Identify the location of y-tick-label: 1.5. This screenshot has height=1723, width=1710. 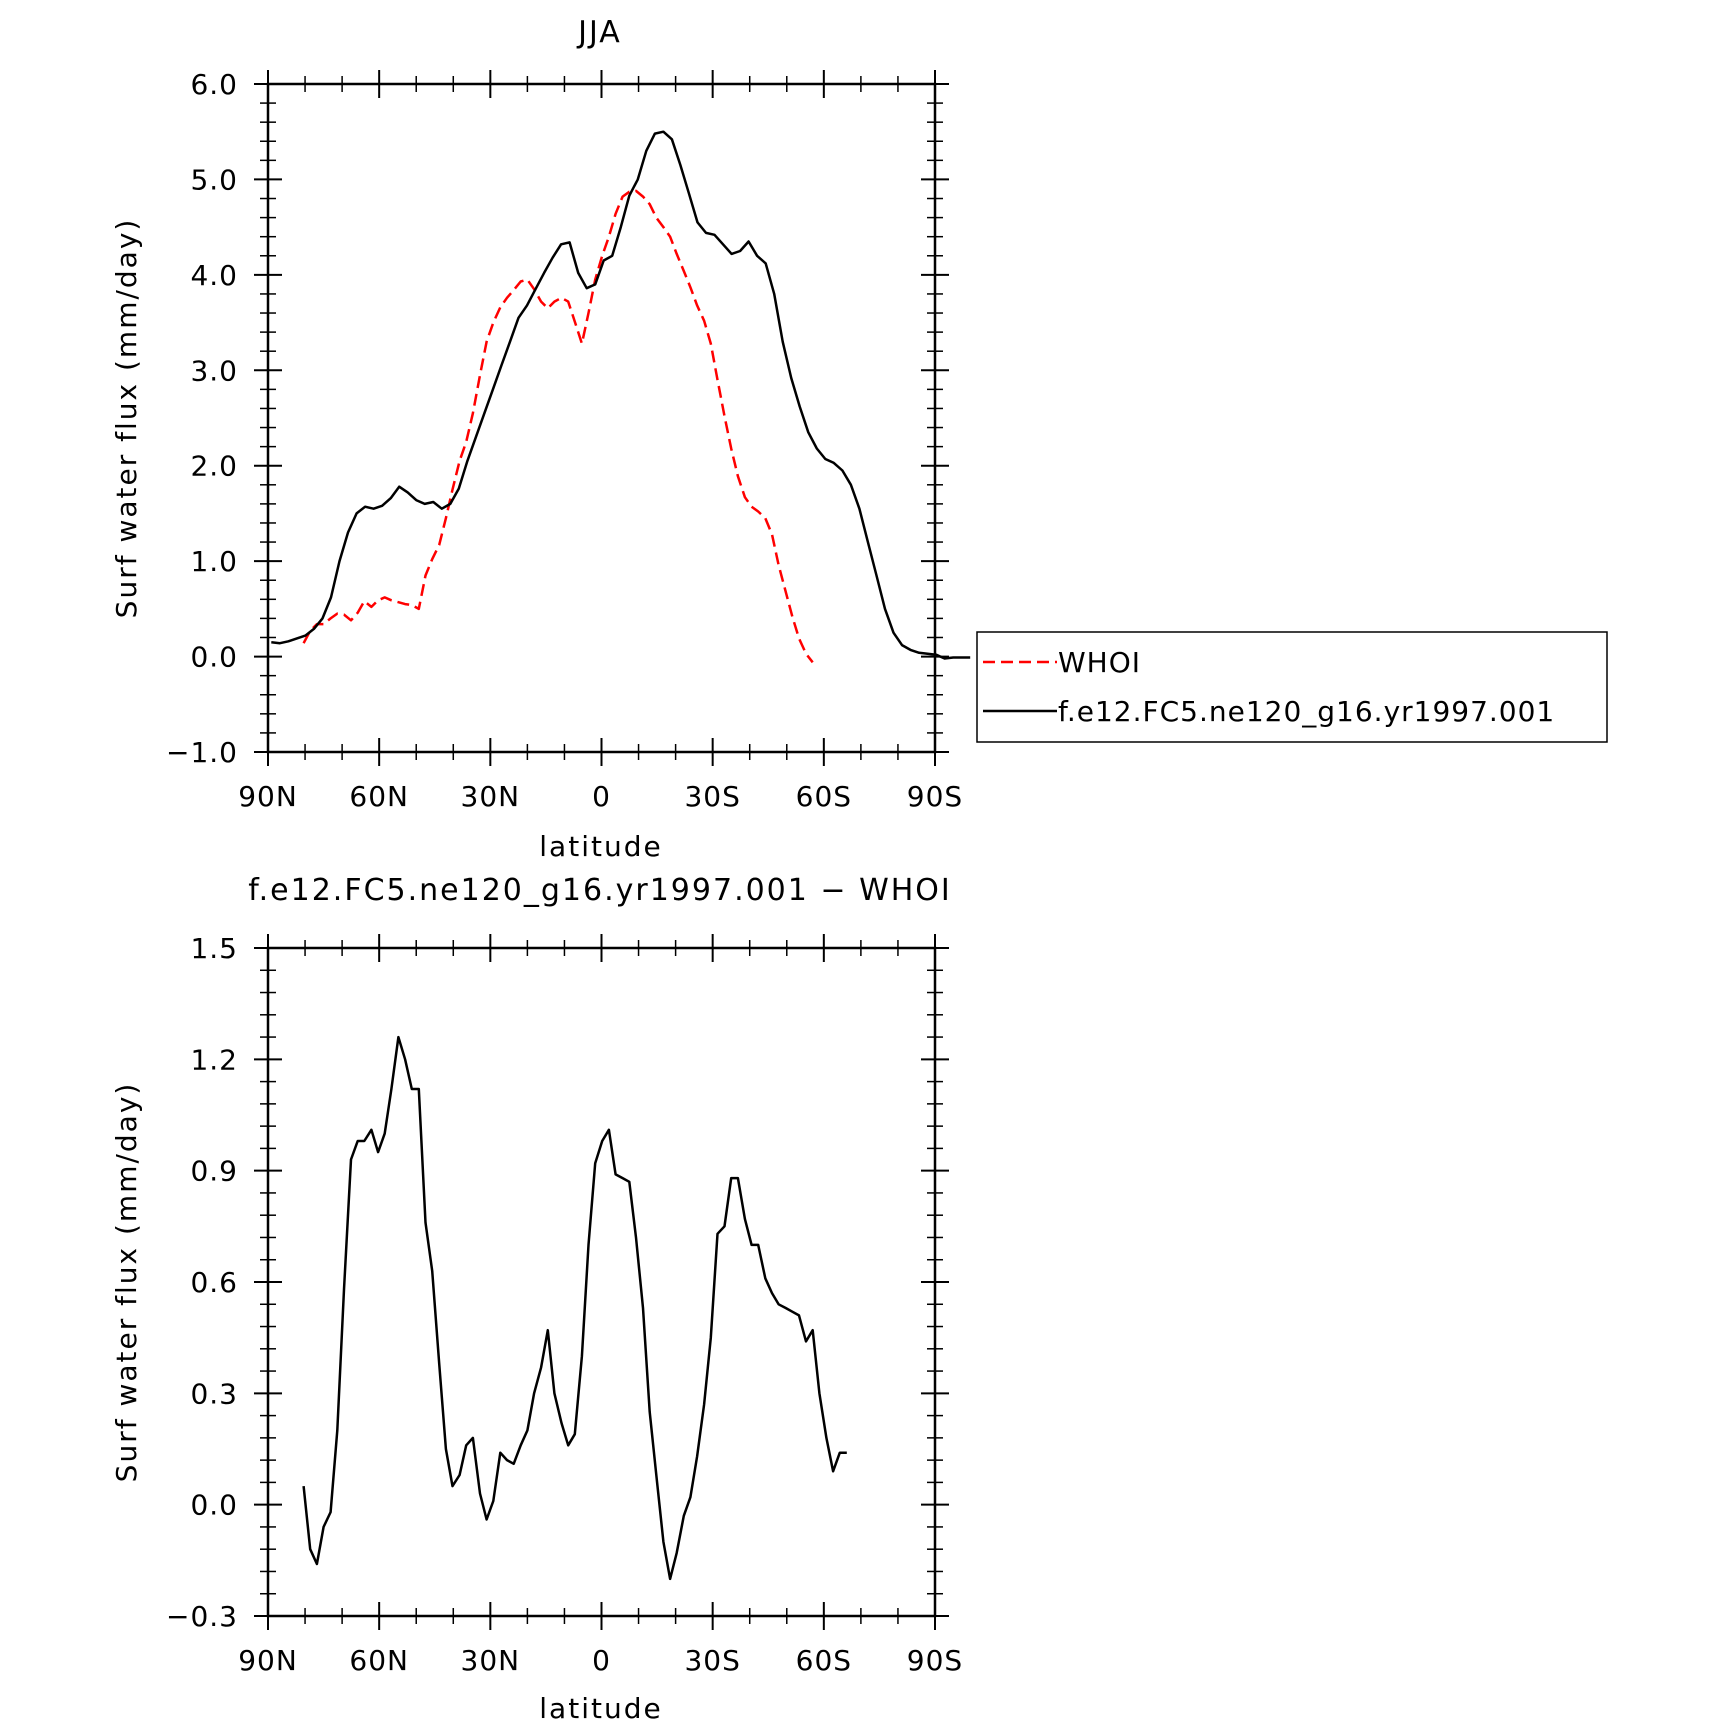
(214, 948).